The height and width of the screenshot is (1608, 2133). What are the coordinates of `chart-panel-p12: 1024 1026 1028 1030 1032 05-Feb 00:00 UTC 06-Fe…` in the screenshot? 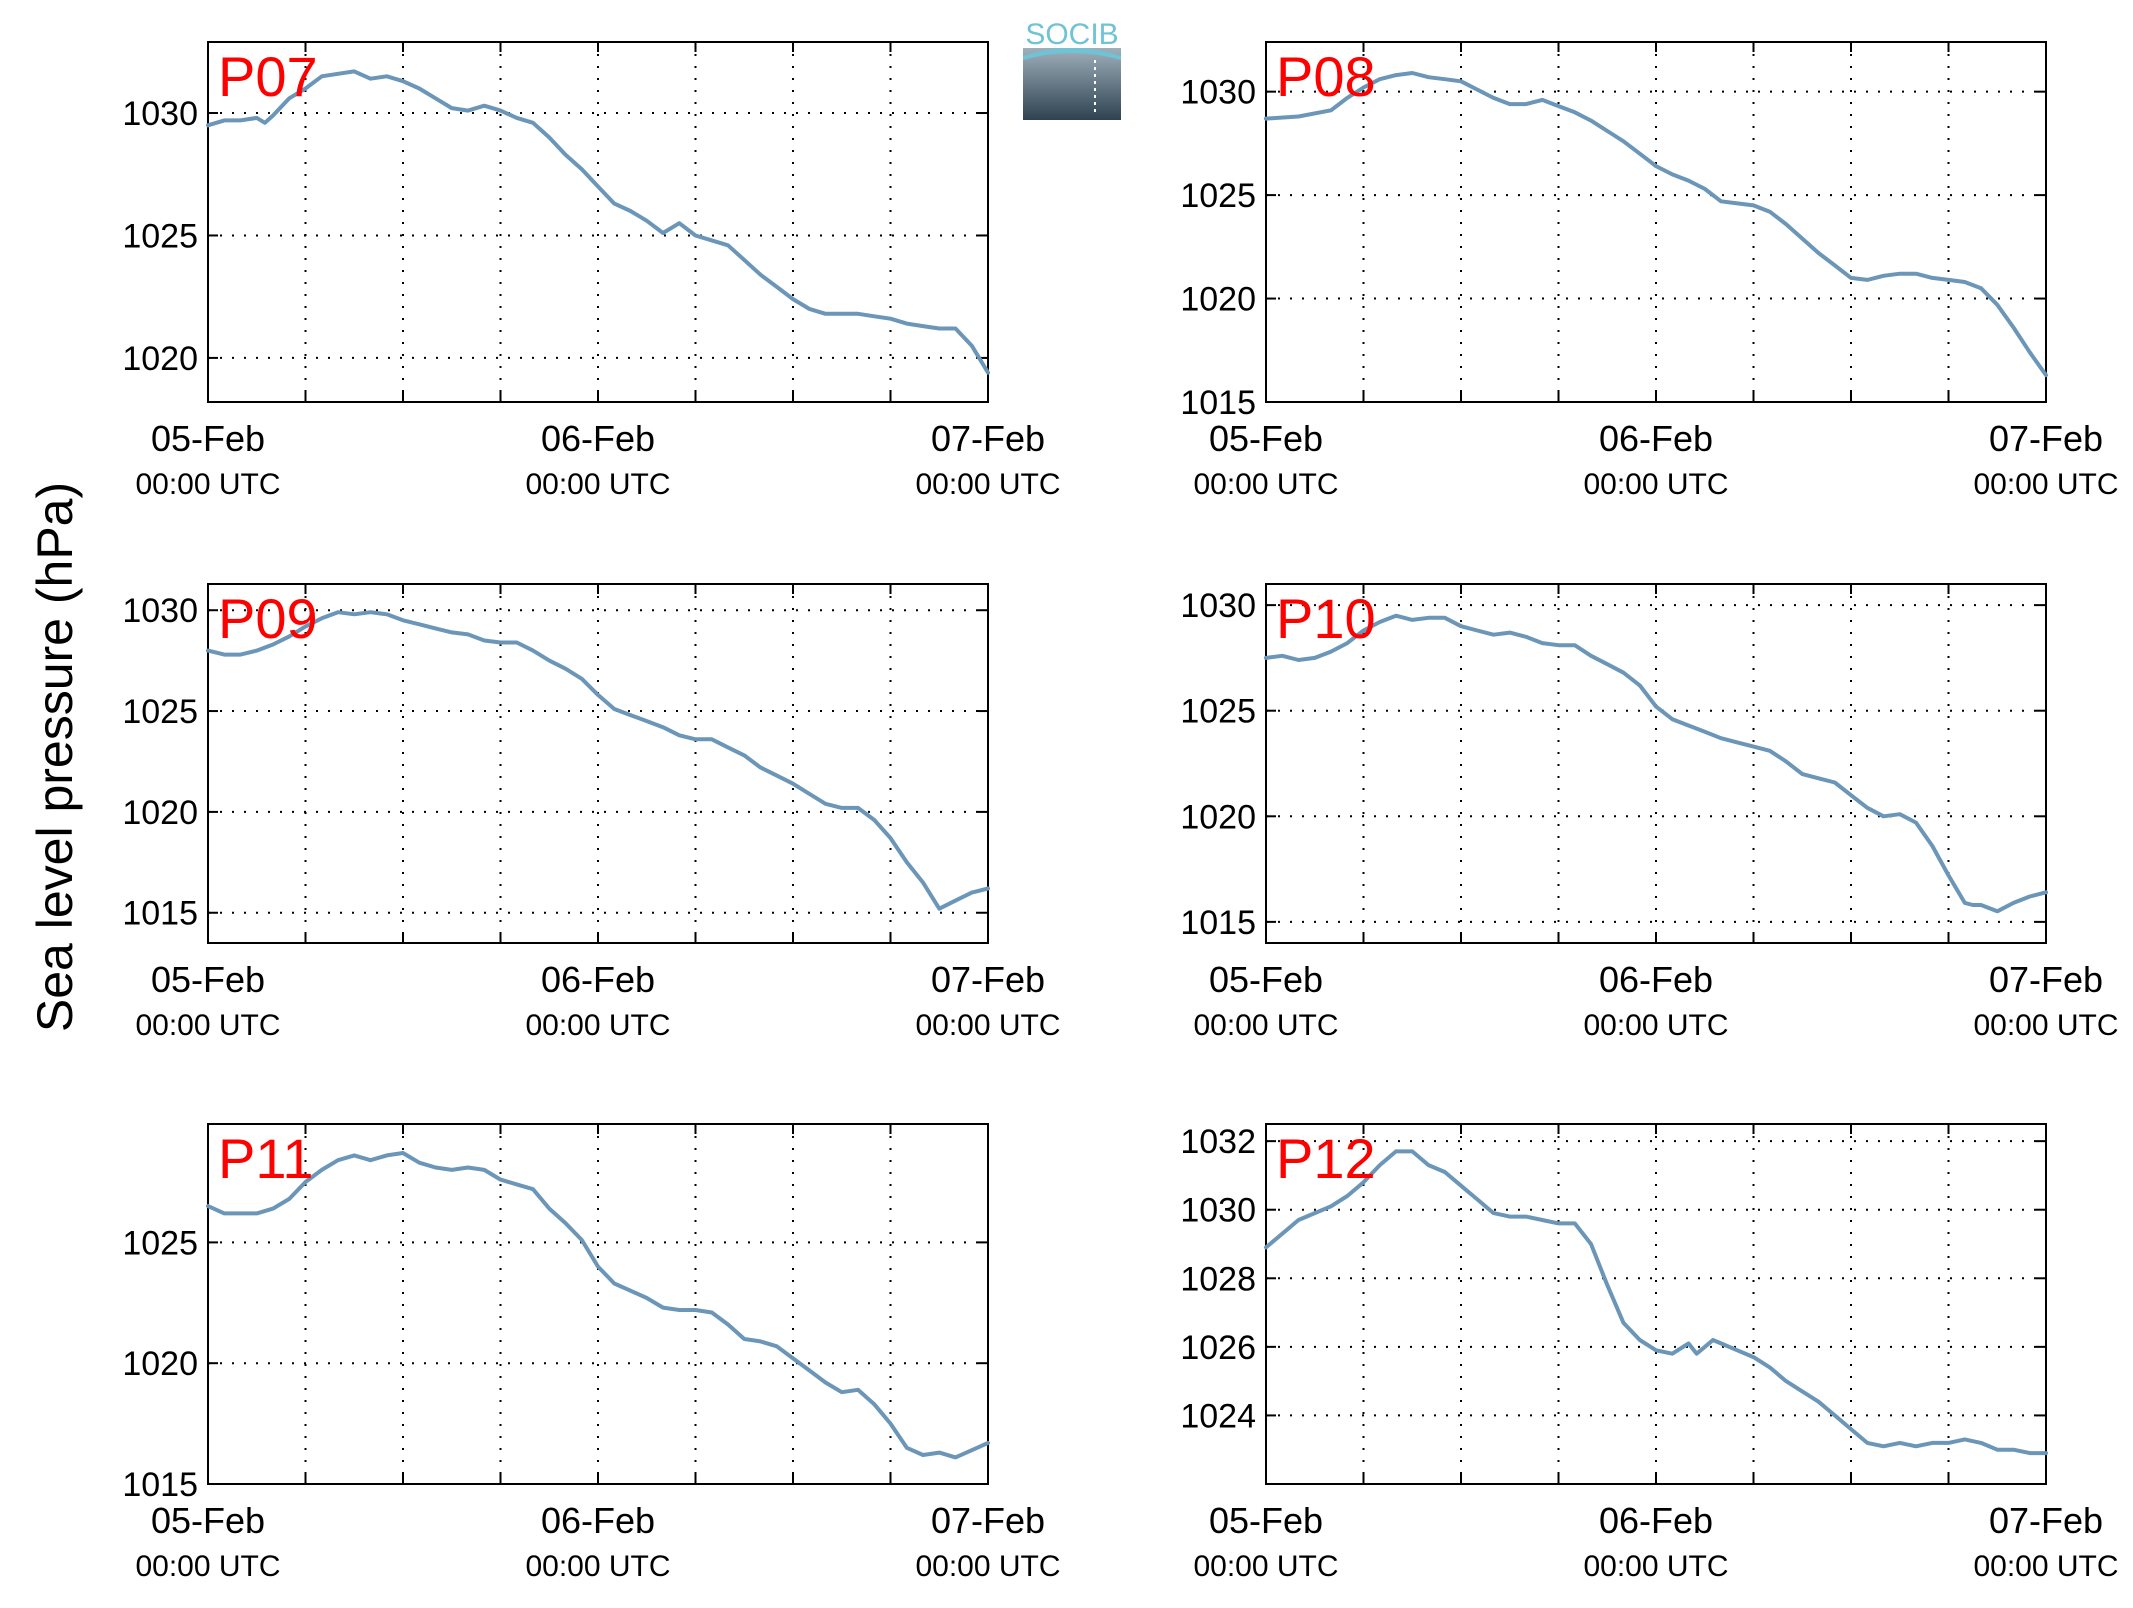 It's located at (1649, 1353).